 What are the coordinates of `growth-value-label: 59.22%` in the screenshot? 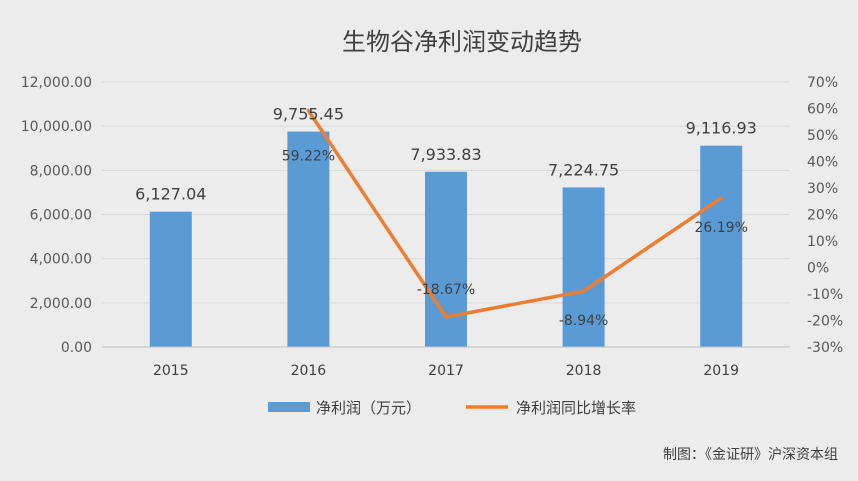 It's located at (308, 157).